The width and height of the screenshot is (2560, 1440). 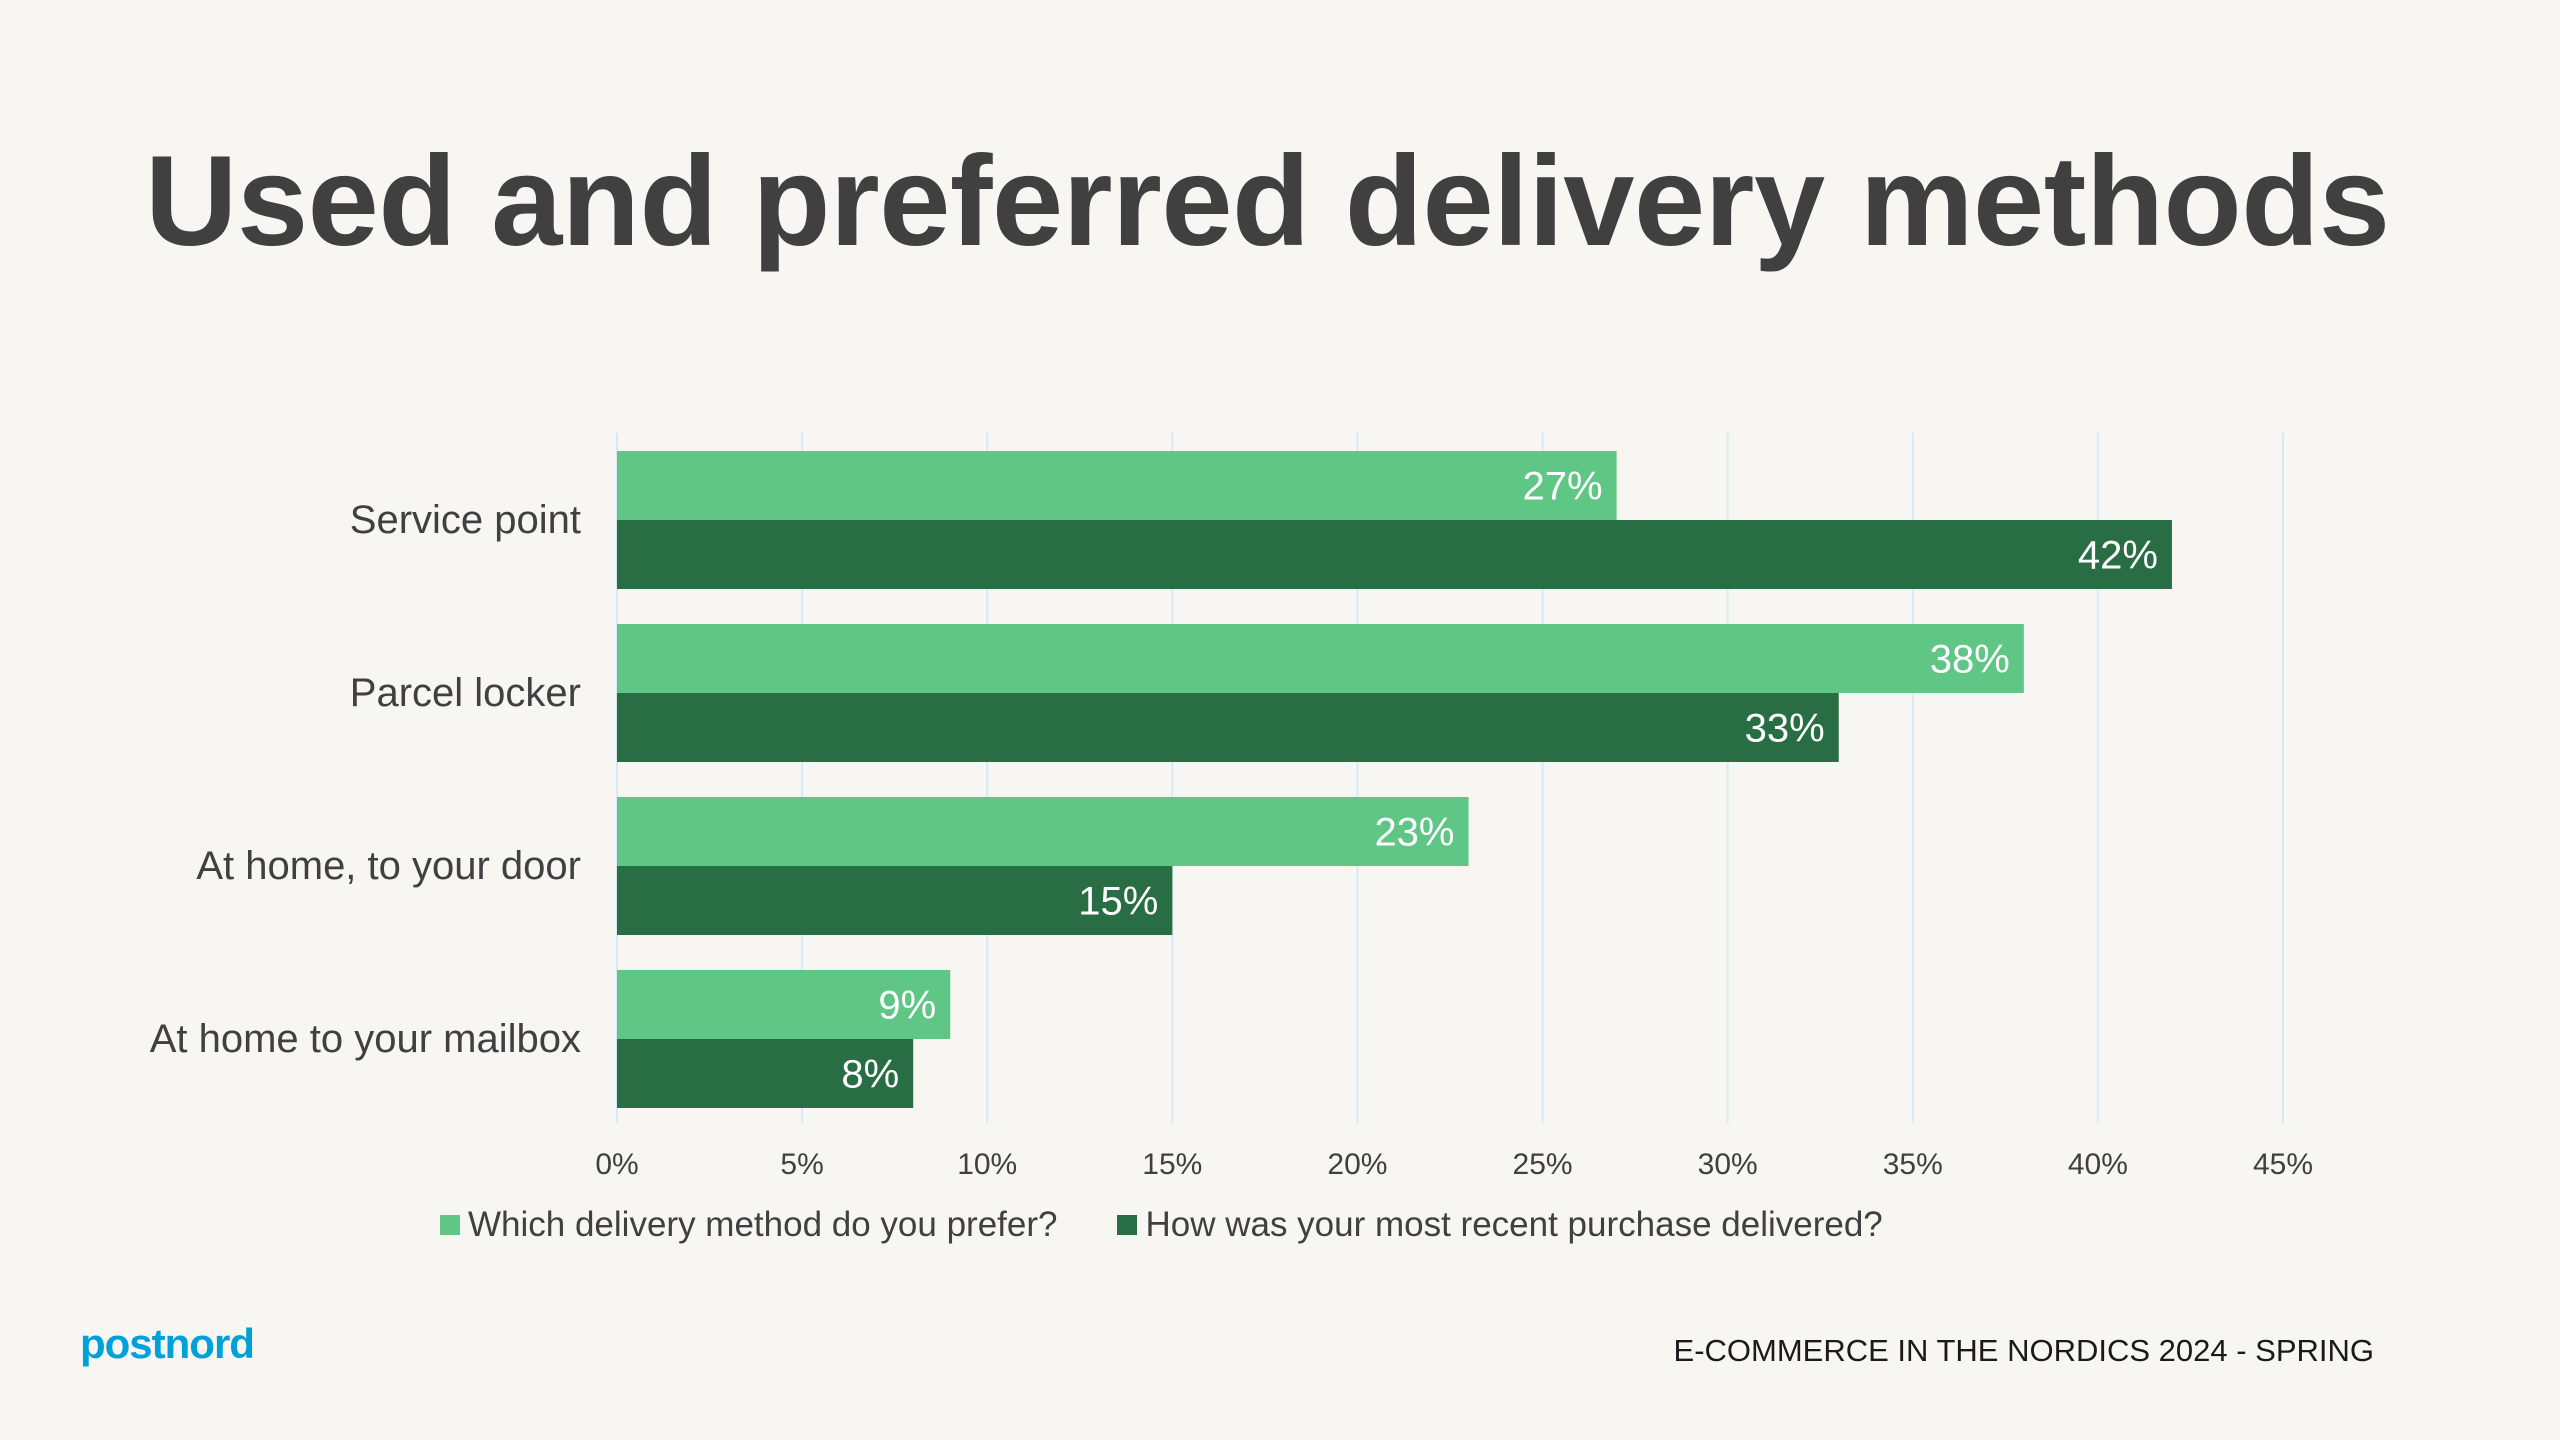 I want to click on x-tick-label: 0%, so click(x=616, y=1164).